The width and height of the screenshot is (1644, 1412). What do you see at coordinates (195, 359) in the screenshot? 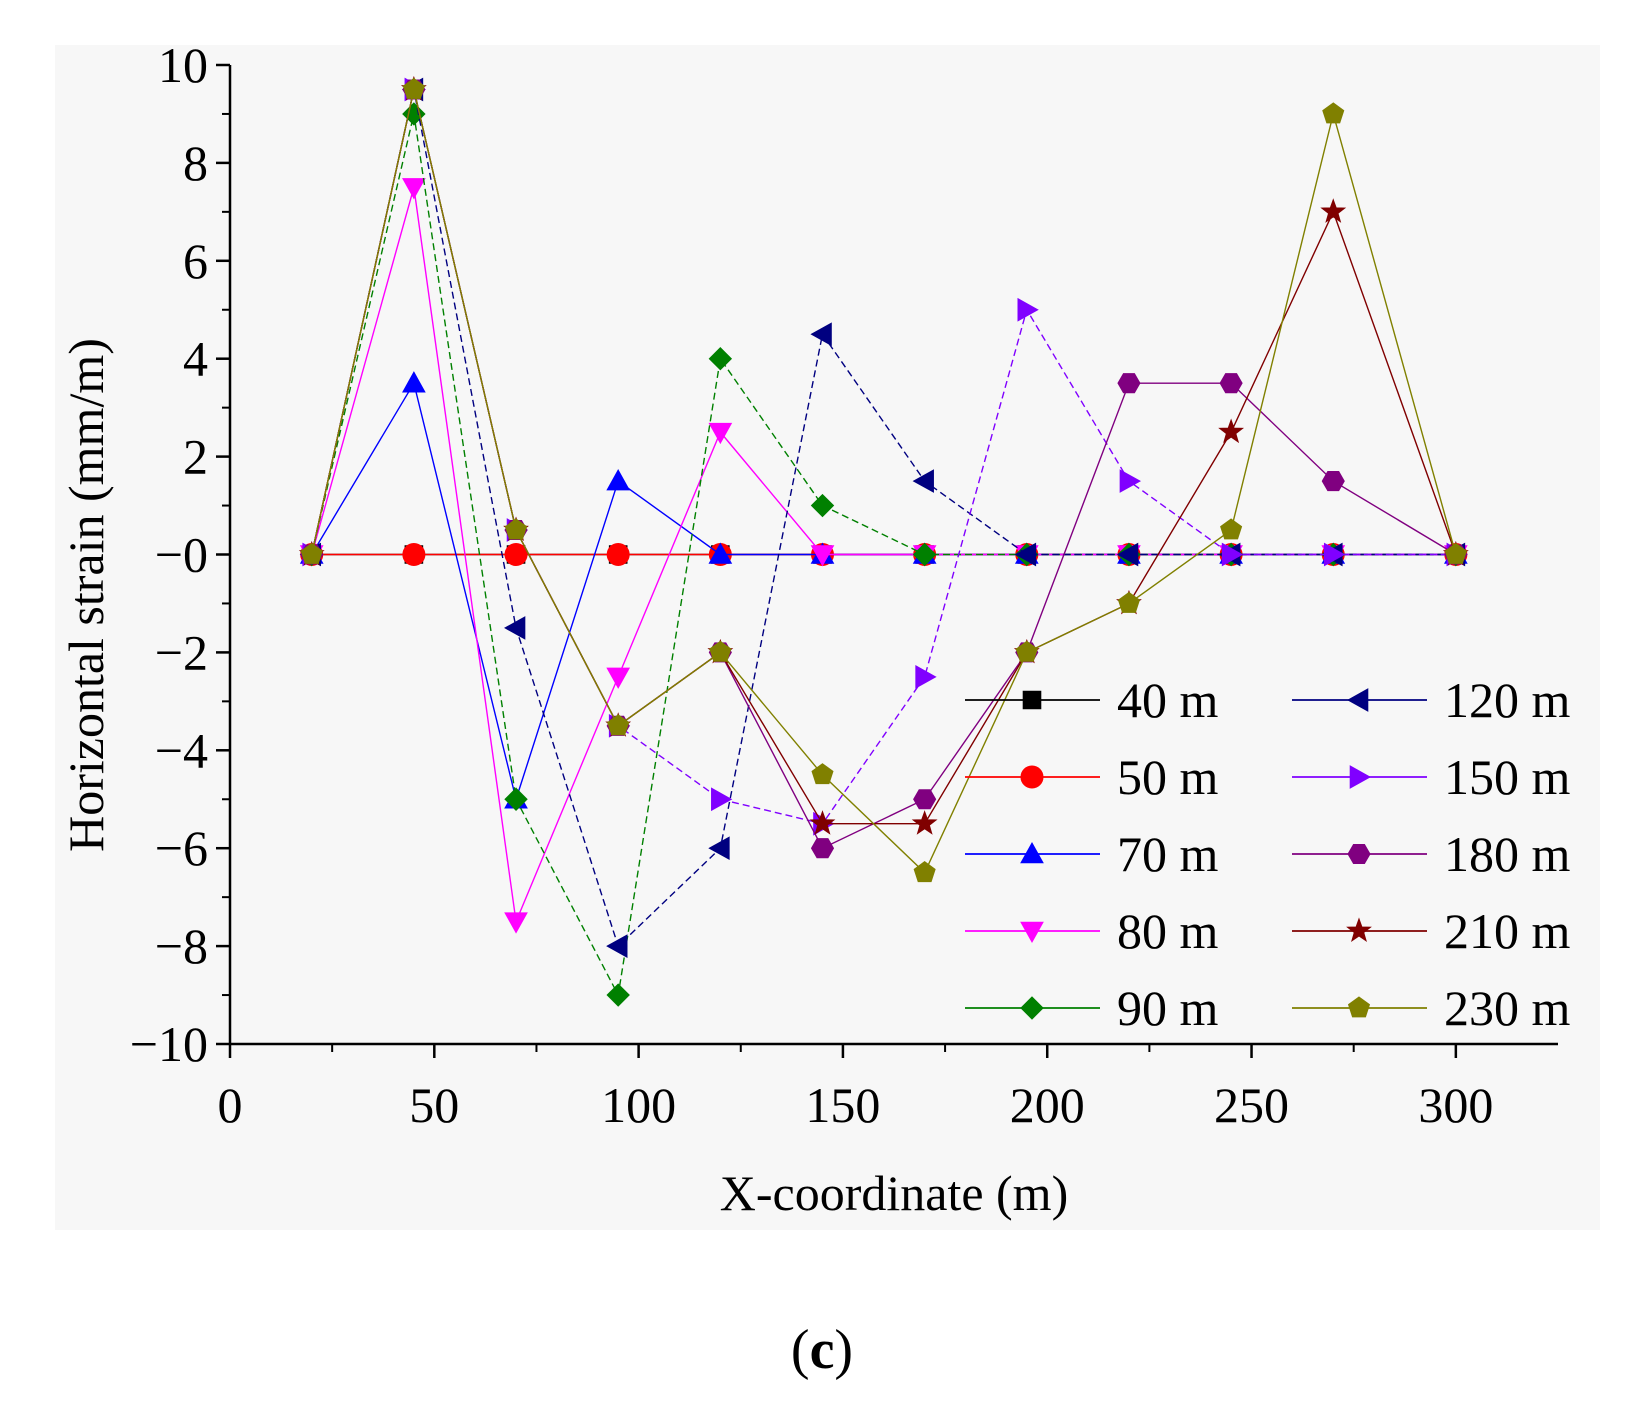
I see `y-tick-label: 4` at bounding box center [195, 359].